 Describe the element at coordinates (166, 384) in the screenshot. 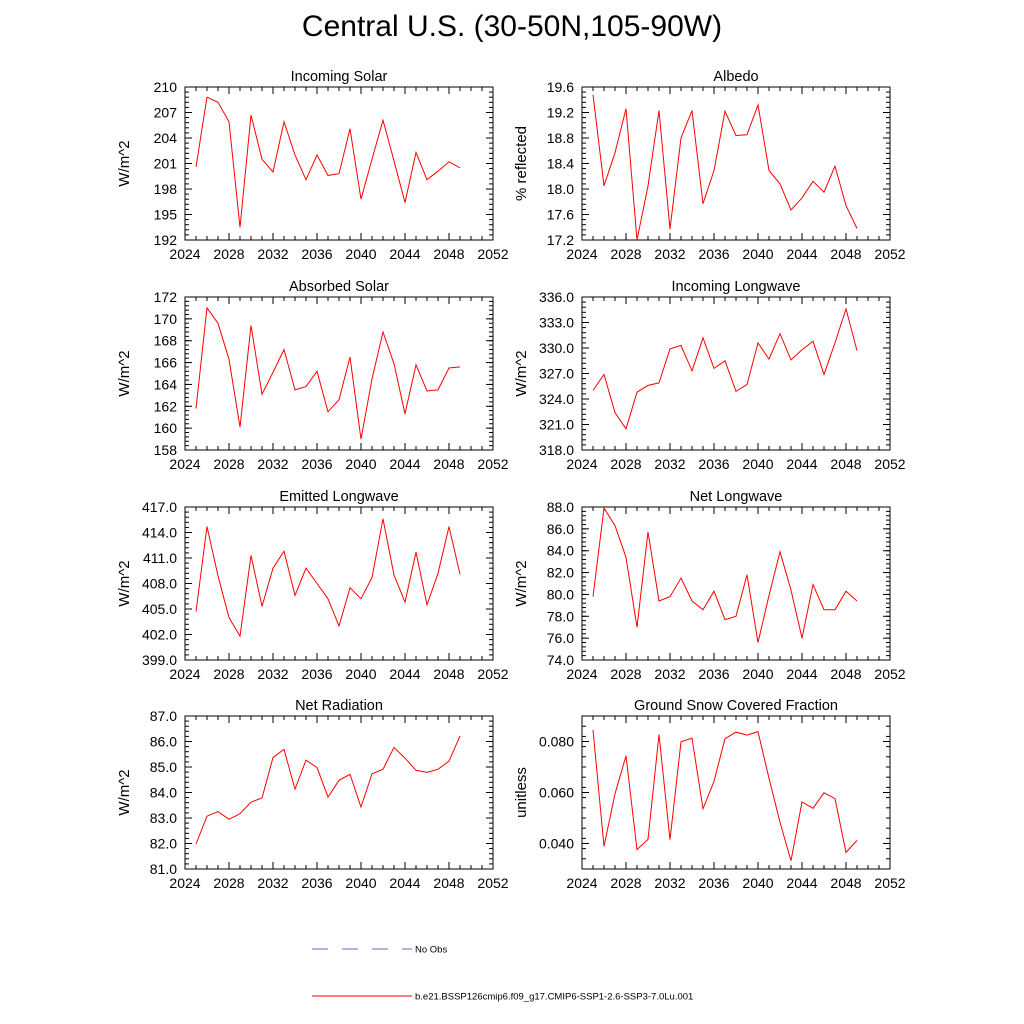

I see `y-tick-label: 164` at that location.